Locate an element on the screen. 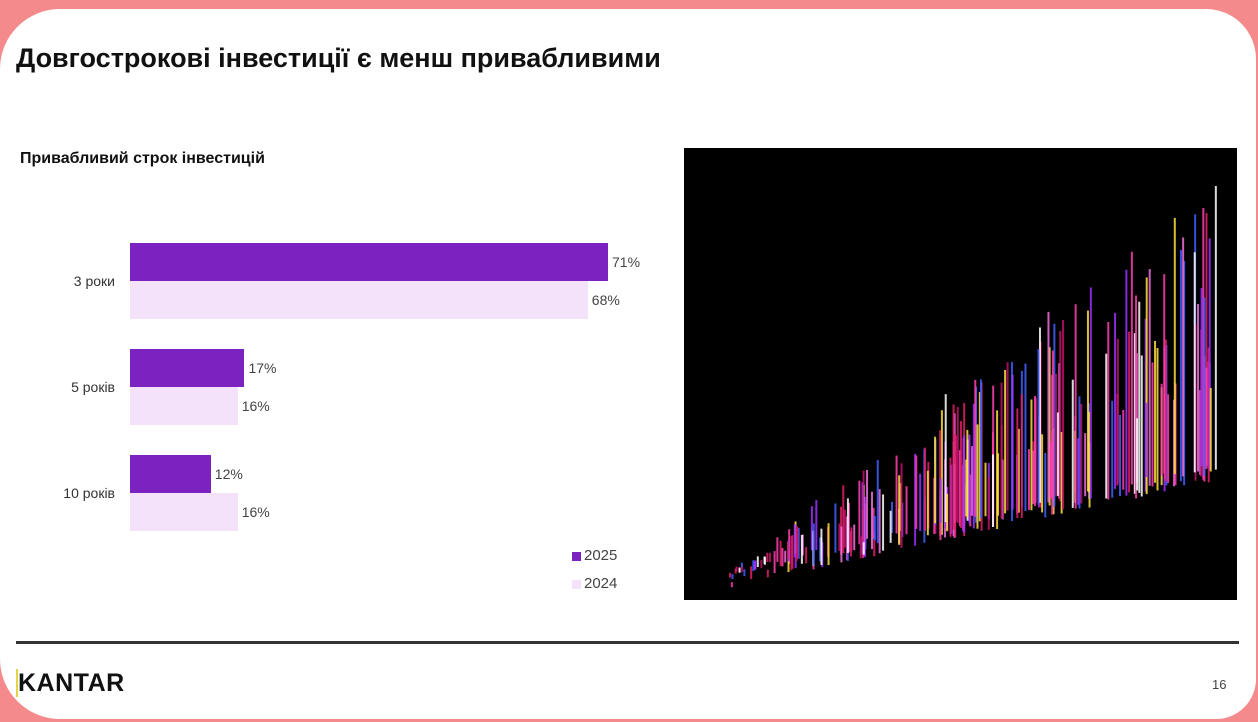 The width and height of the screenshot is (1258, 722). category-label: 10 років is located at coordinates (89, 493).